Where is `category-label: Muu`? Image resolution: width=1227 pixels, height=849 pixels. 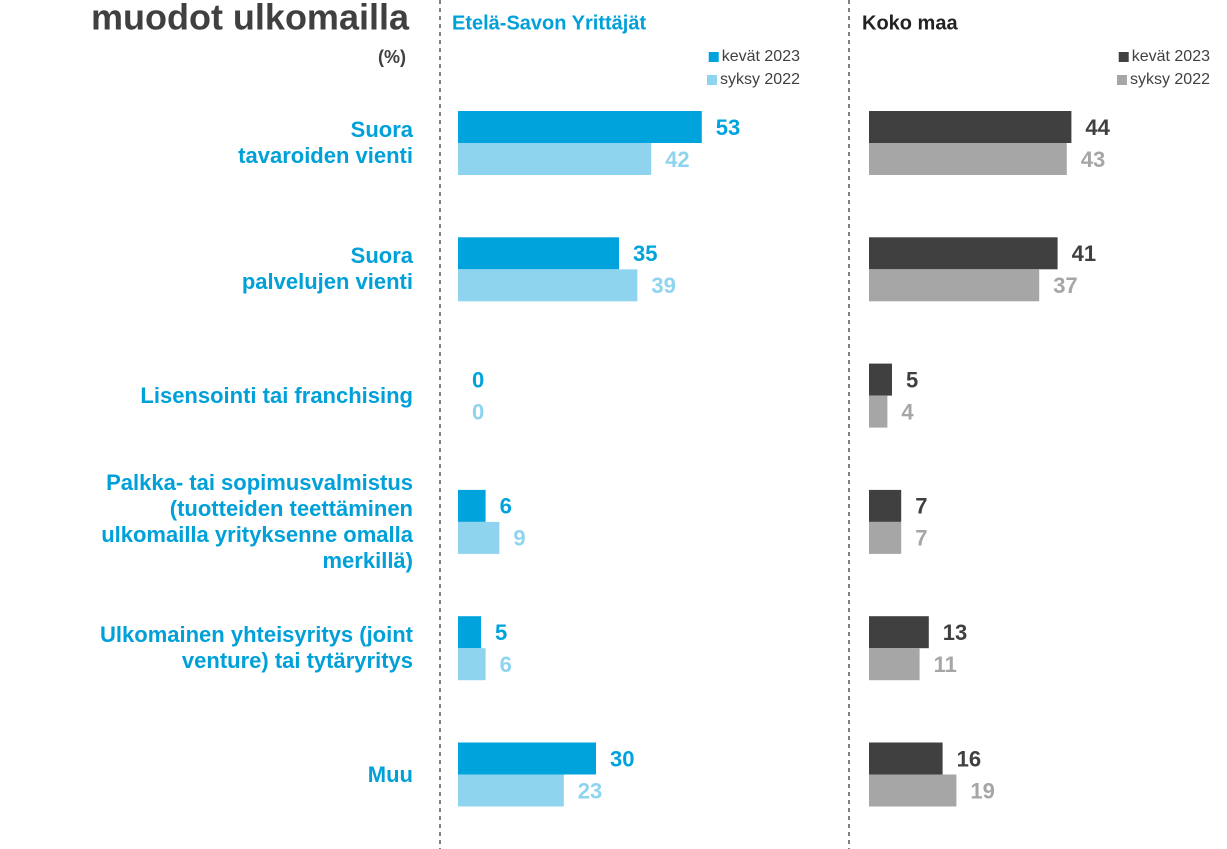
category-label: Muu is located at coordinates (390, 774).